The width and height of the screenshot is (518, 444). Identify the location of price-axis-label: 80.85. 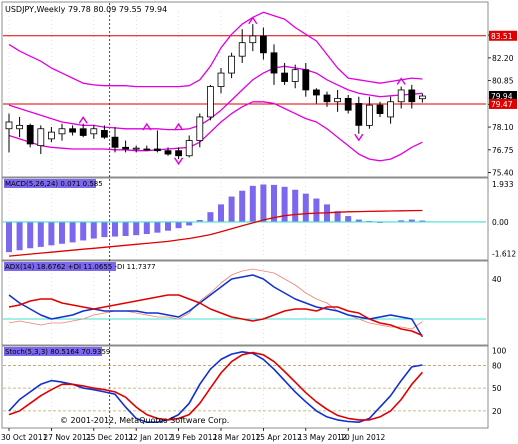
(503, 81).